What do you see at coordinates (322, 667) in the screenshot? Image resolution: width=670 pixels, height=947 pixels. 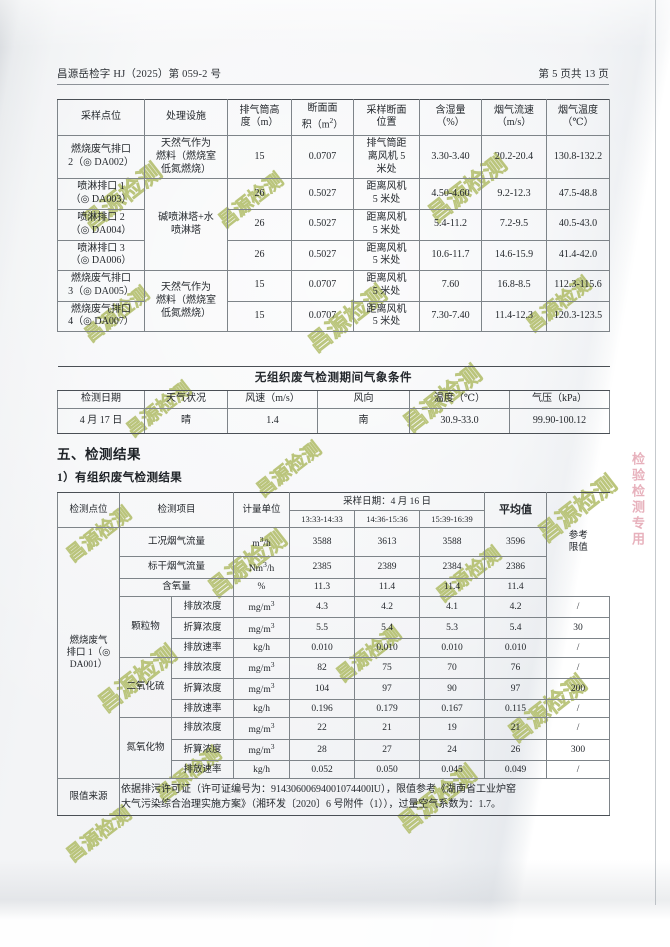 I see `value-cell: 82` at bounding box center [322, 667].